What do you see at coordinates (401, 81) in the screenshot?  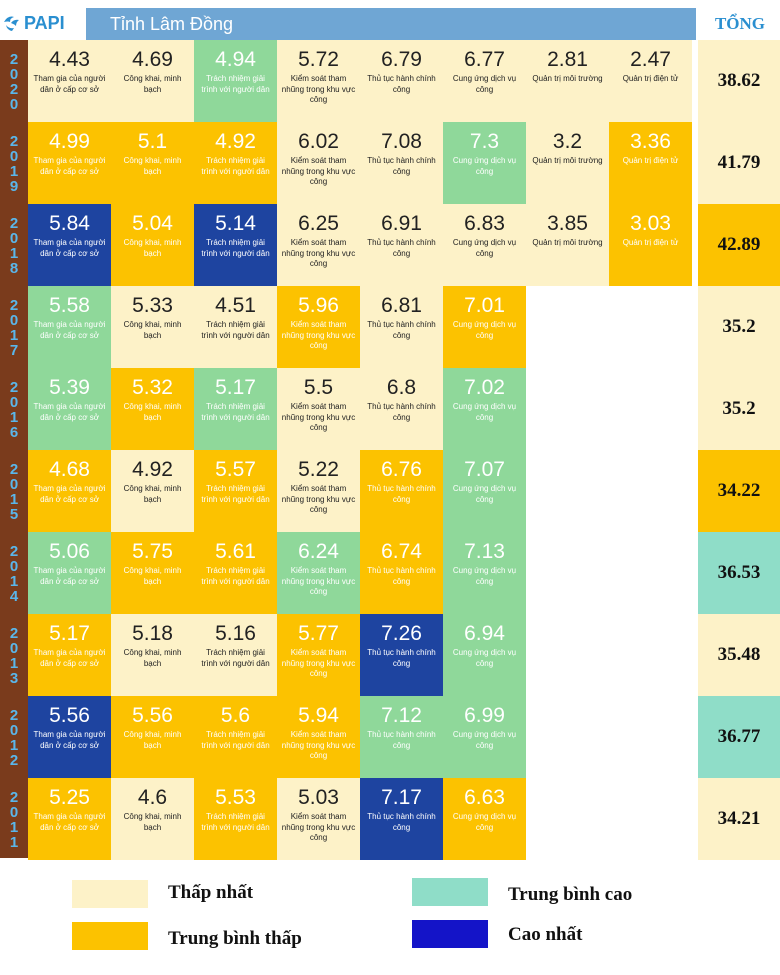 I see `score-cell: 6.79 Thủ tục hành chính công` at bounding box center [401, 81].